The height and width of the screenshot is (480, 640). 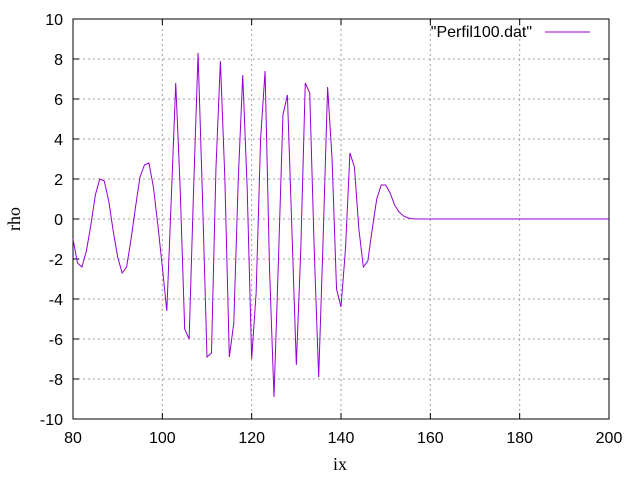 I want to click on y-axis-title: rho, so click(x=14, y=219).